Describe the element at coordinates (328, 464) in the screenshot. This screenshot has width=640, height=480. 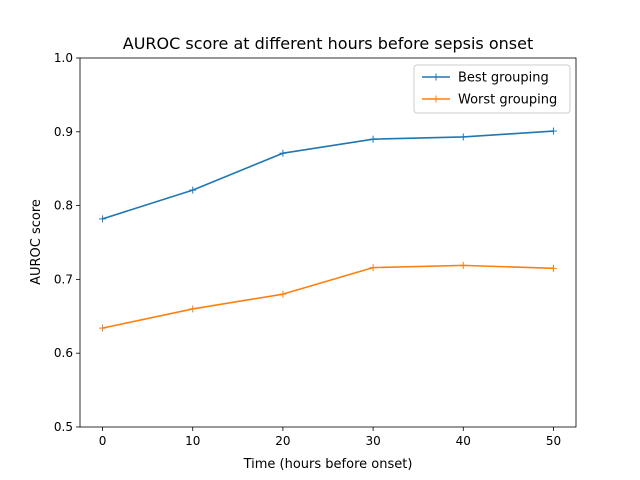
I see `x-axis-label: Time (hours before onset)` at that location.